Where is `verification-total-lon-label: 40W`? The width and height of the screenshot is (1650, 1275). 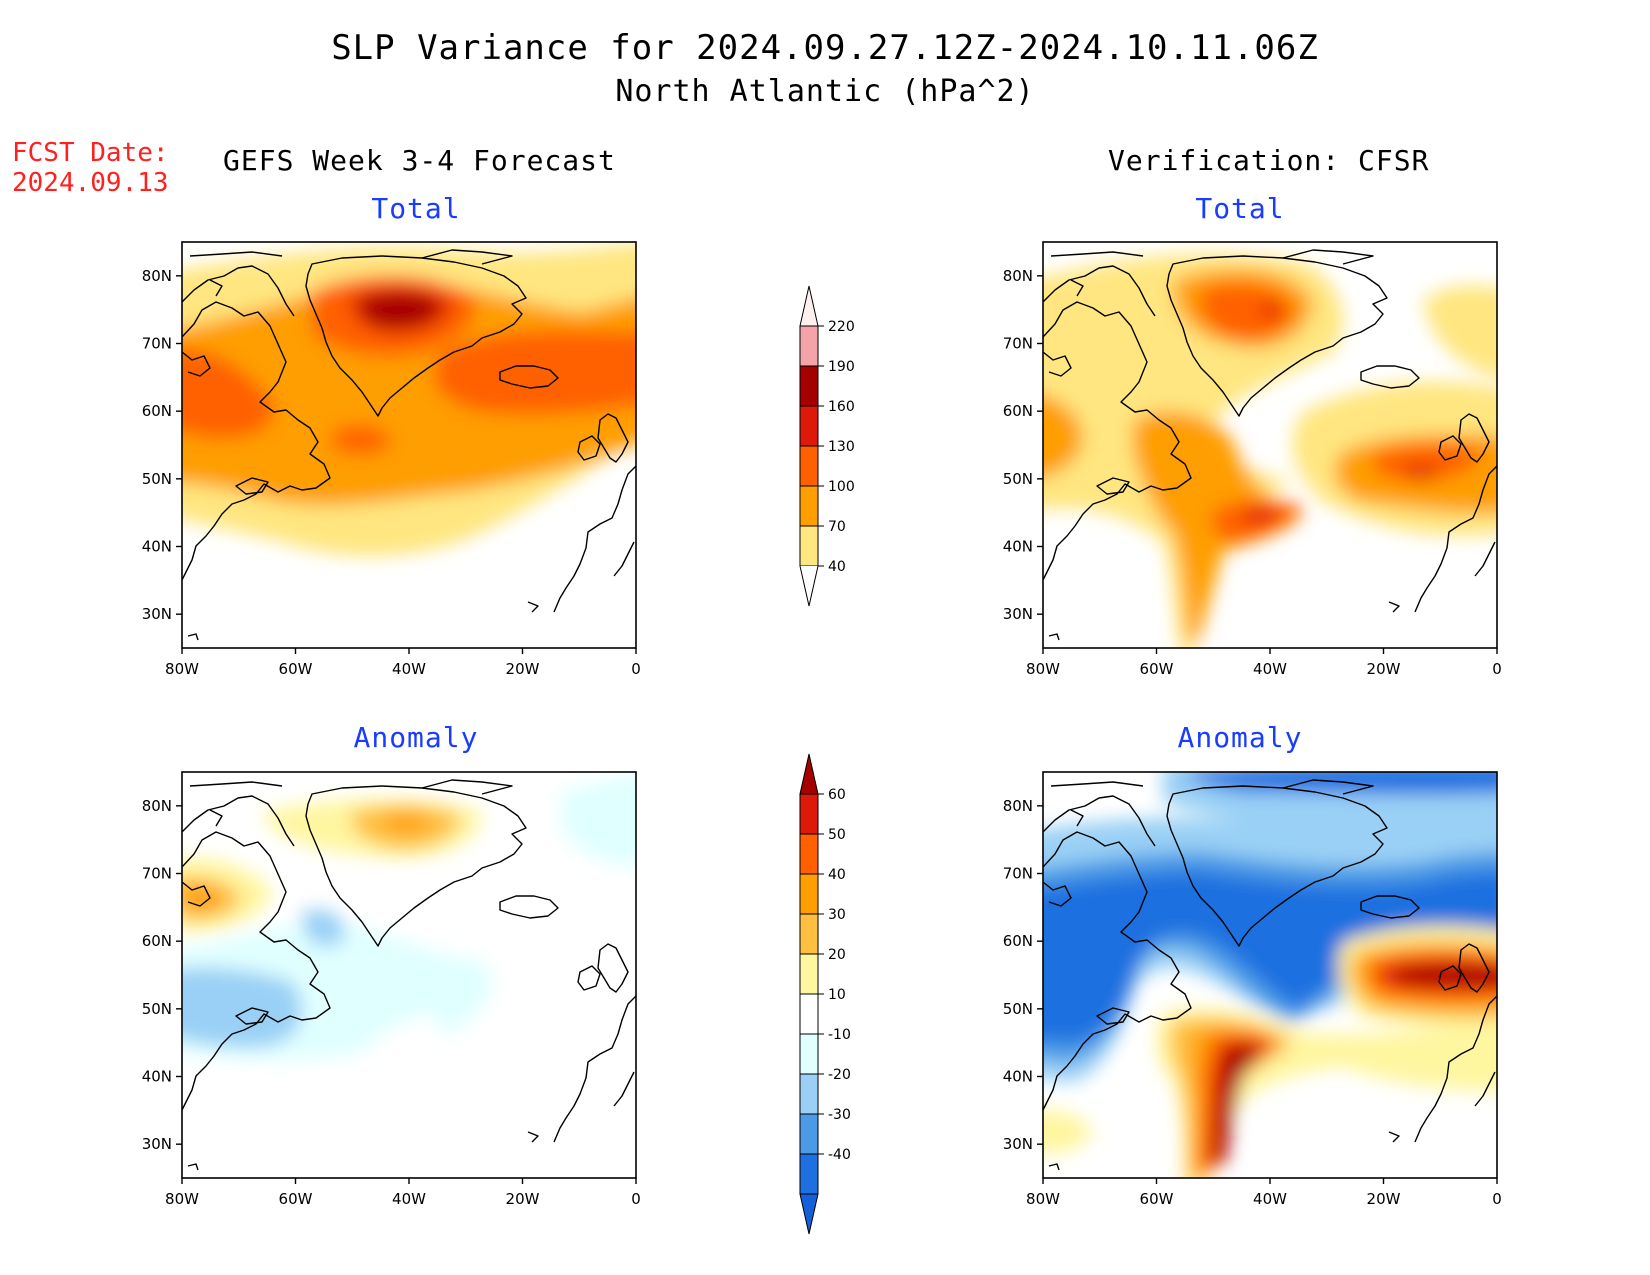
verification-total-lon-label: 40W is located at coordinates (1270, 669).